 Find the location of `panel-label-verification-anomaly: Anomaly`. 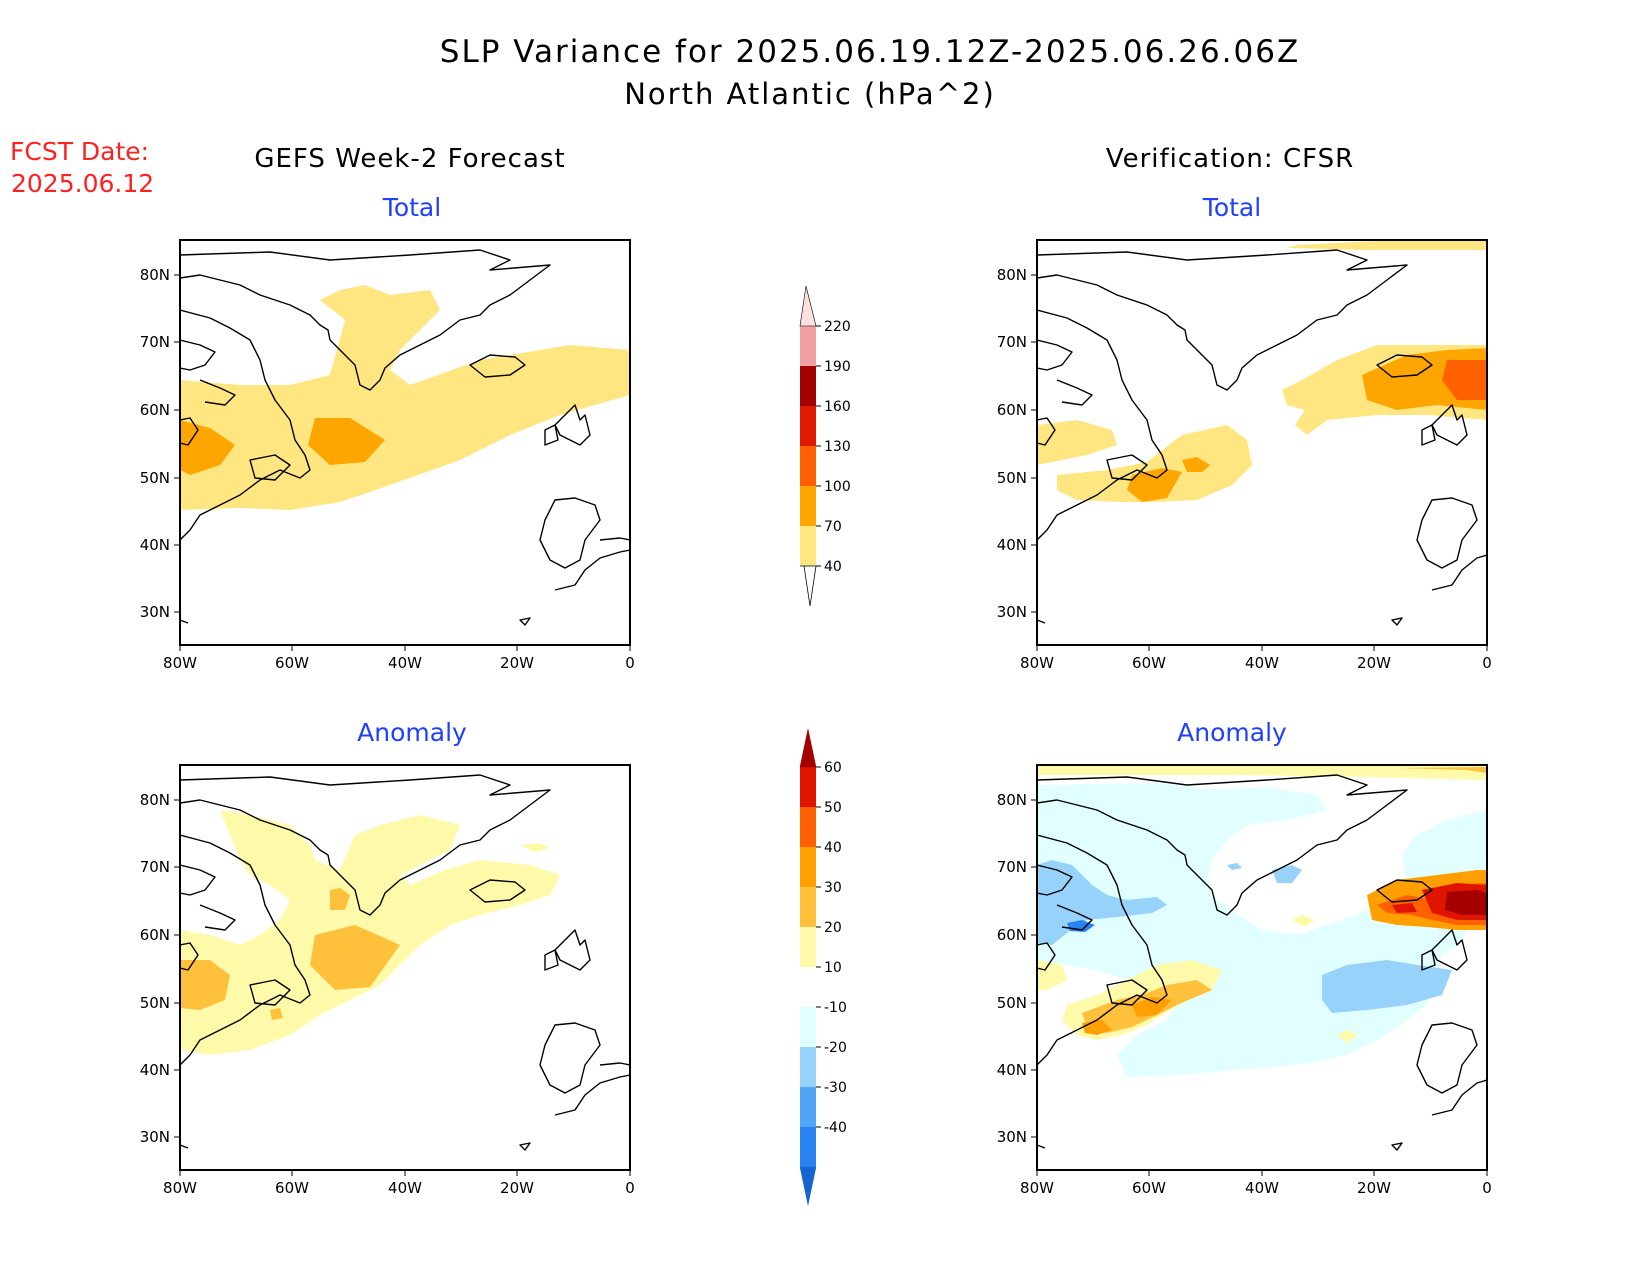

panel-label-verification-anomaly: Anomaly is located at coordinates (1232, 732).